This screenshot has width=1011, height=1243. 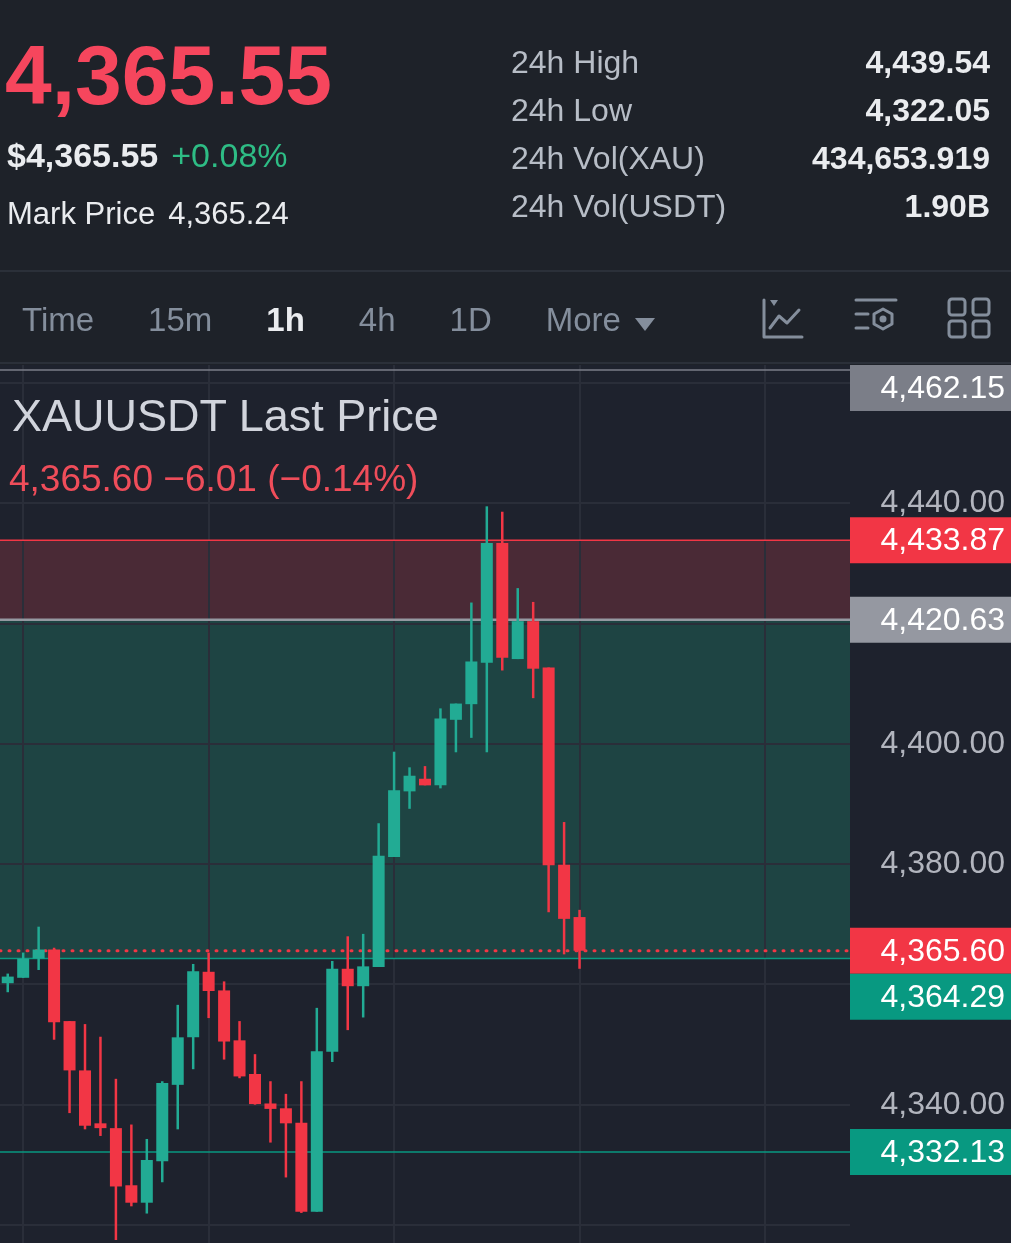 I want to click on y-tick-label: 4,400.00, so click(x=942, y=741).